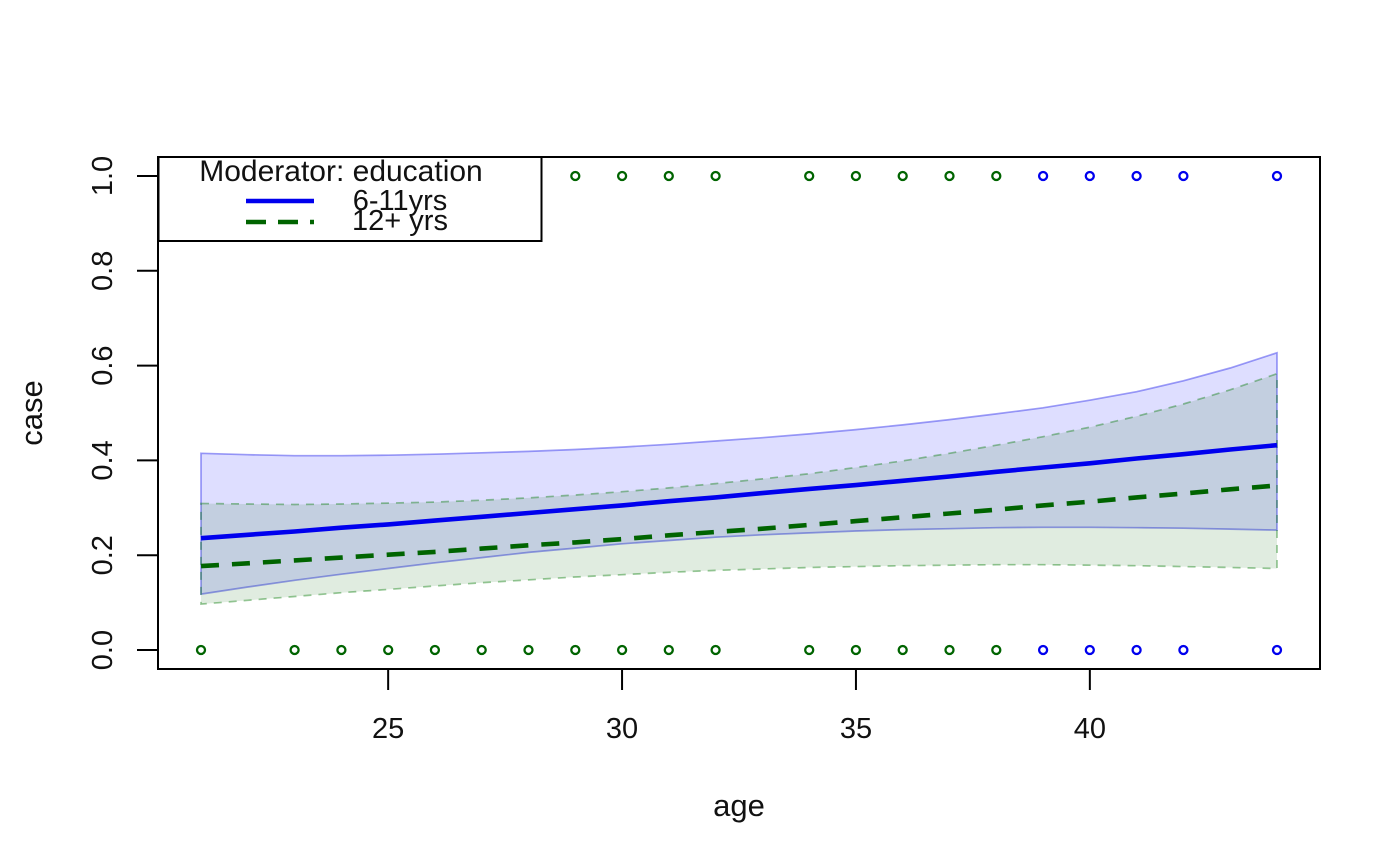  What do you see at coordinates (341, 171) in the screenshot?
I see `legend-title: Moderator: education` at bounding box center [341, 171].